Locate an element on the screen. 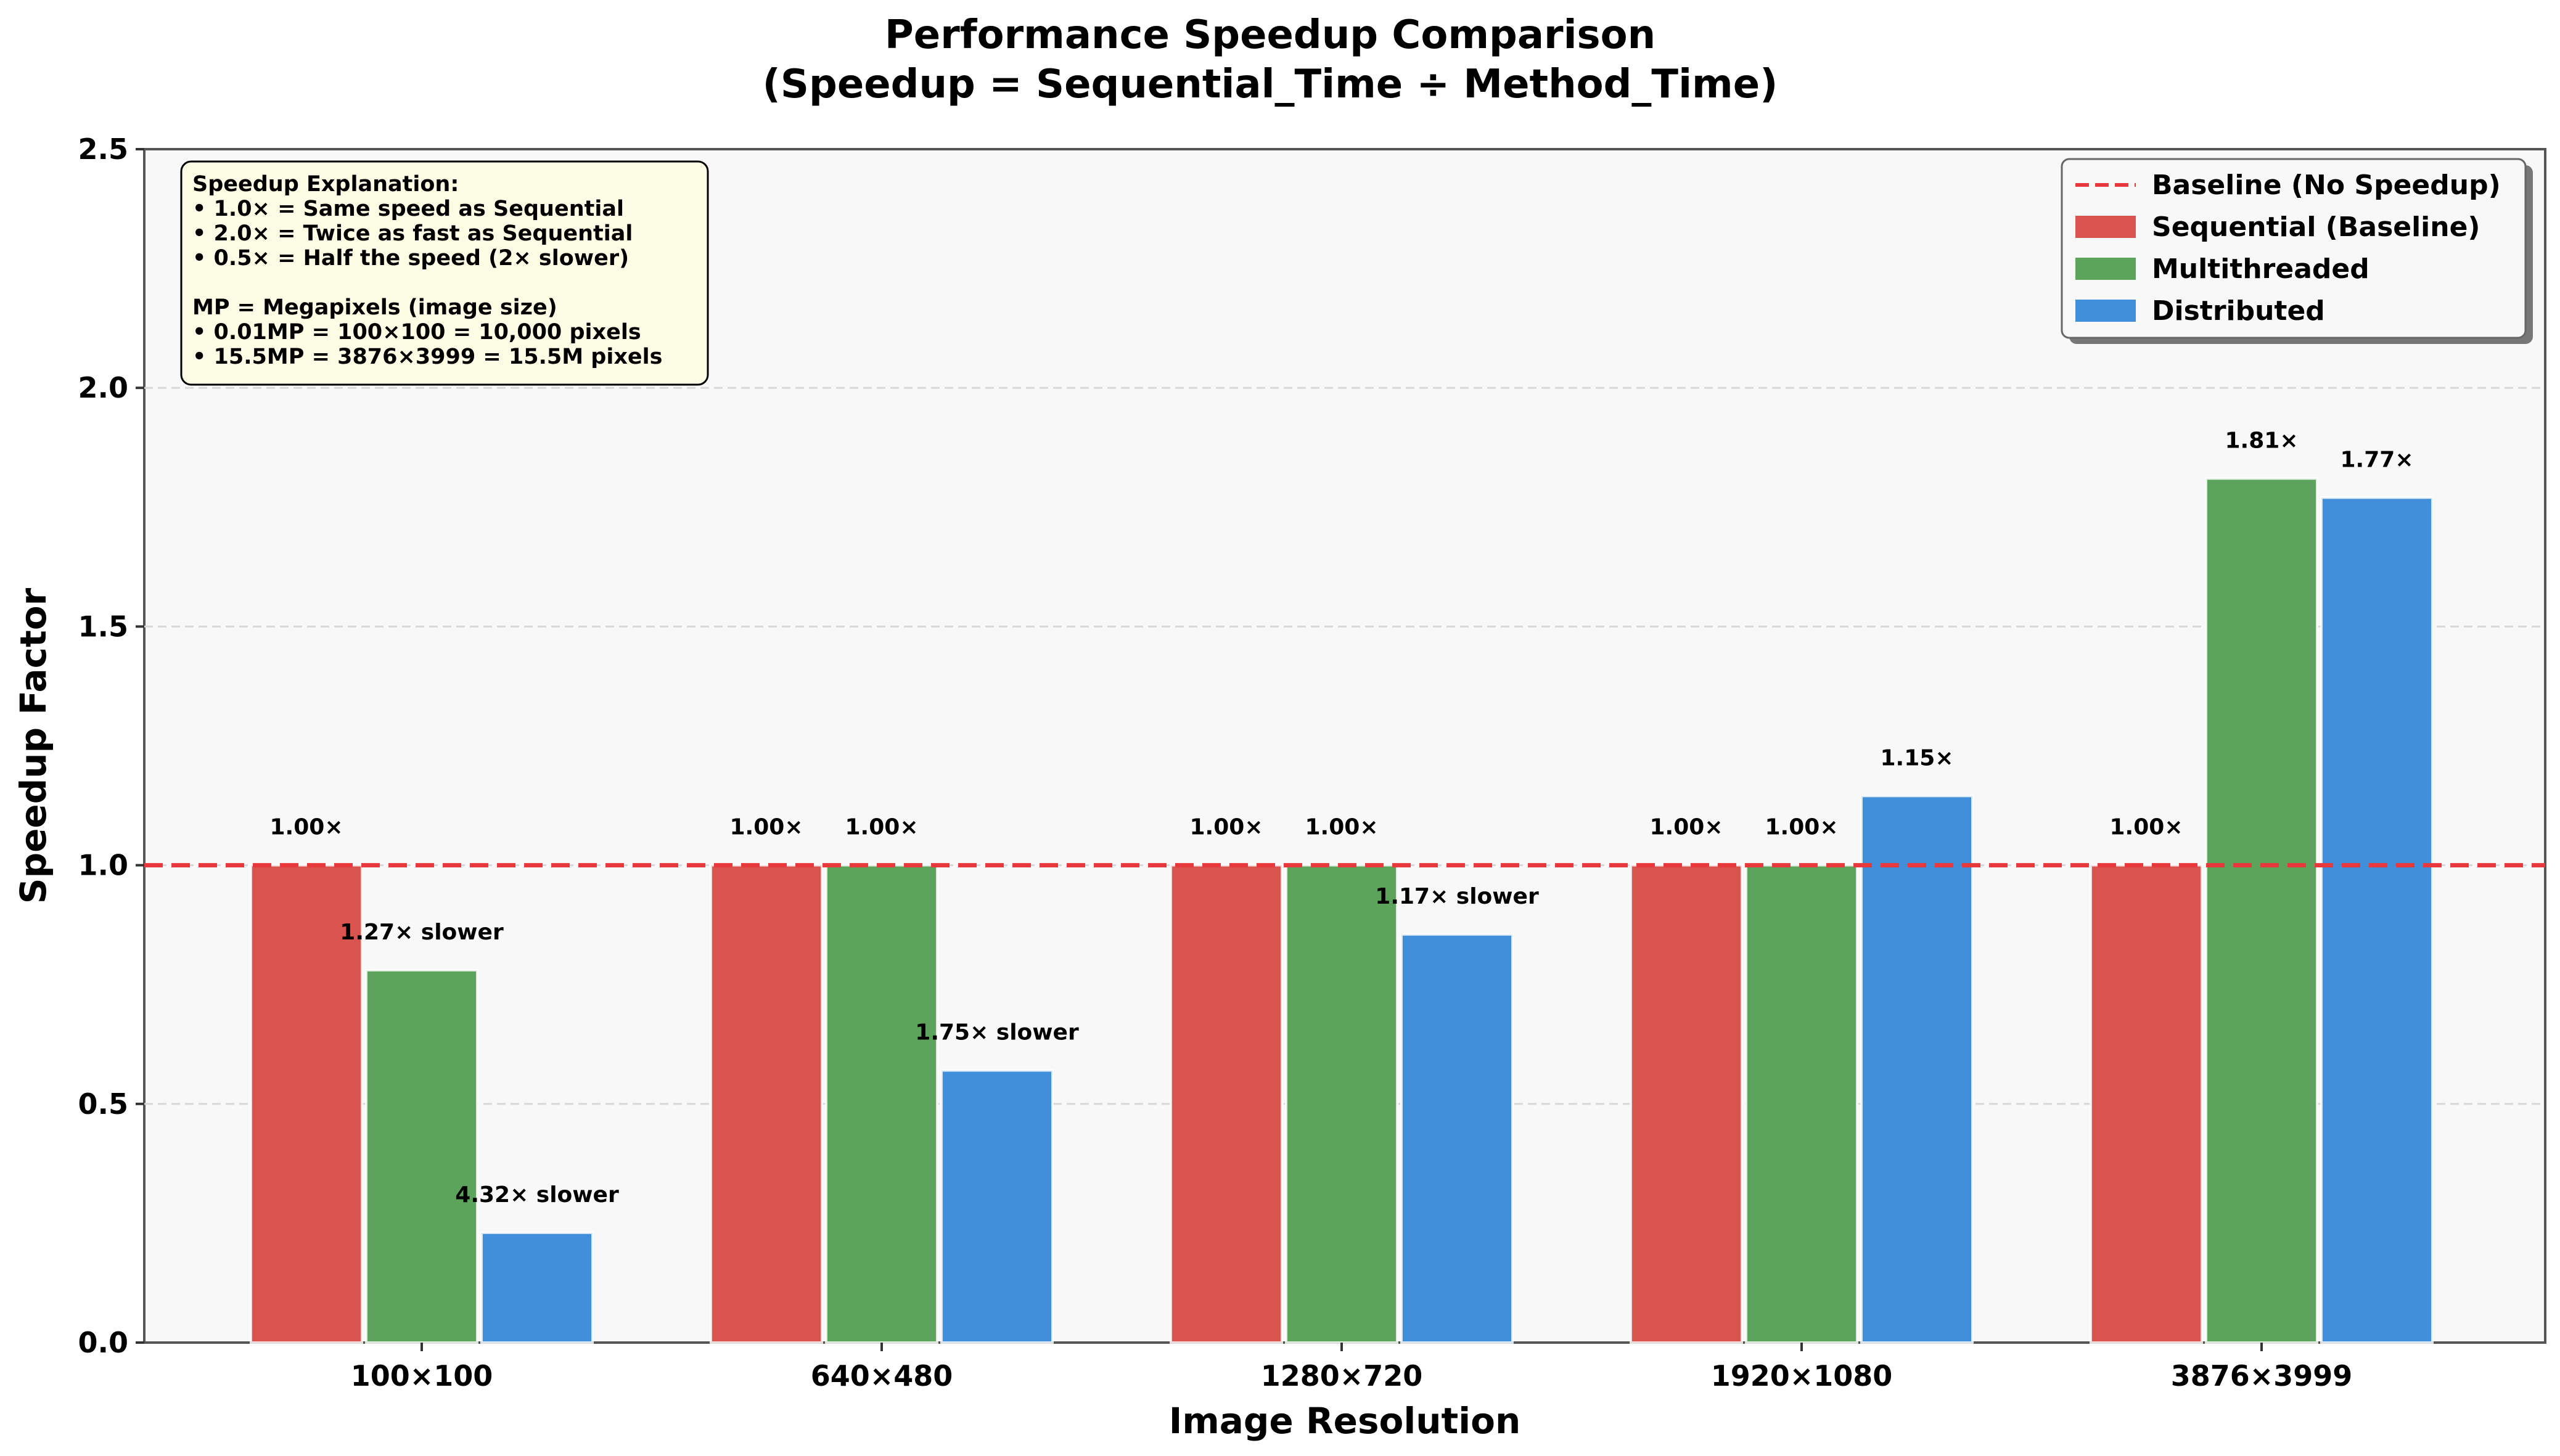 The height and width of the screenshot is (1456, 2560). y-axis-label: Speedup Factor is located at coordinates (33, 745).